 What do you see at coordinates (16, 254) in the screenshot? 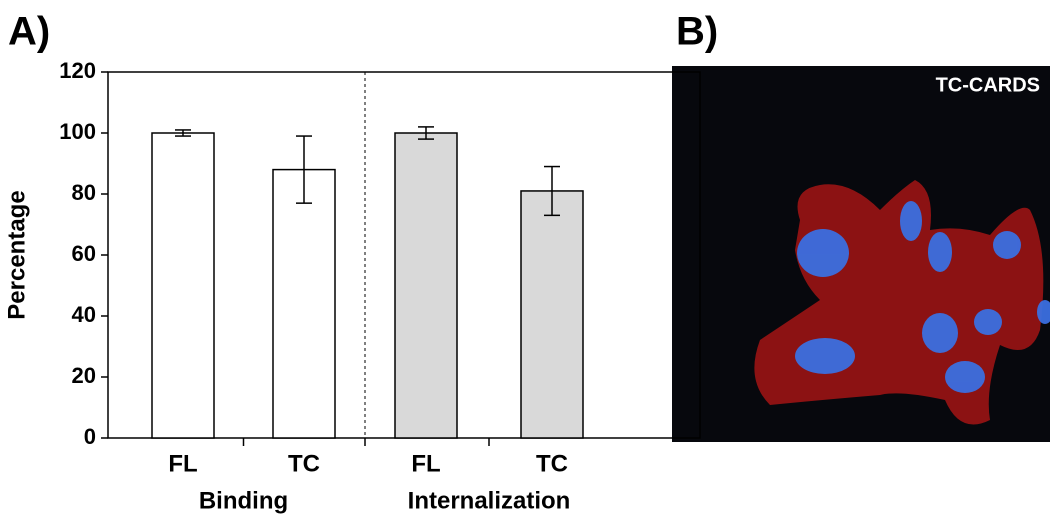
I see `y-axis-label: Percentage` at bounding box center [16, 254].